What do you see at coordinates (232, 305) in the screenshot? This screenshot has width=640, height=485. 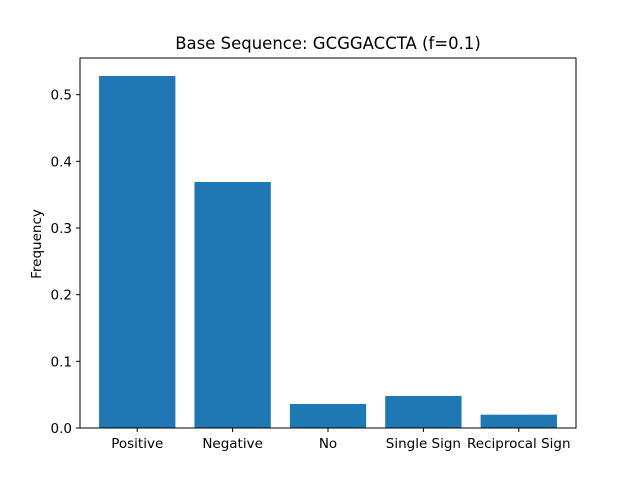 I see `bar-negative` at bounding box center [232, 305].